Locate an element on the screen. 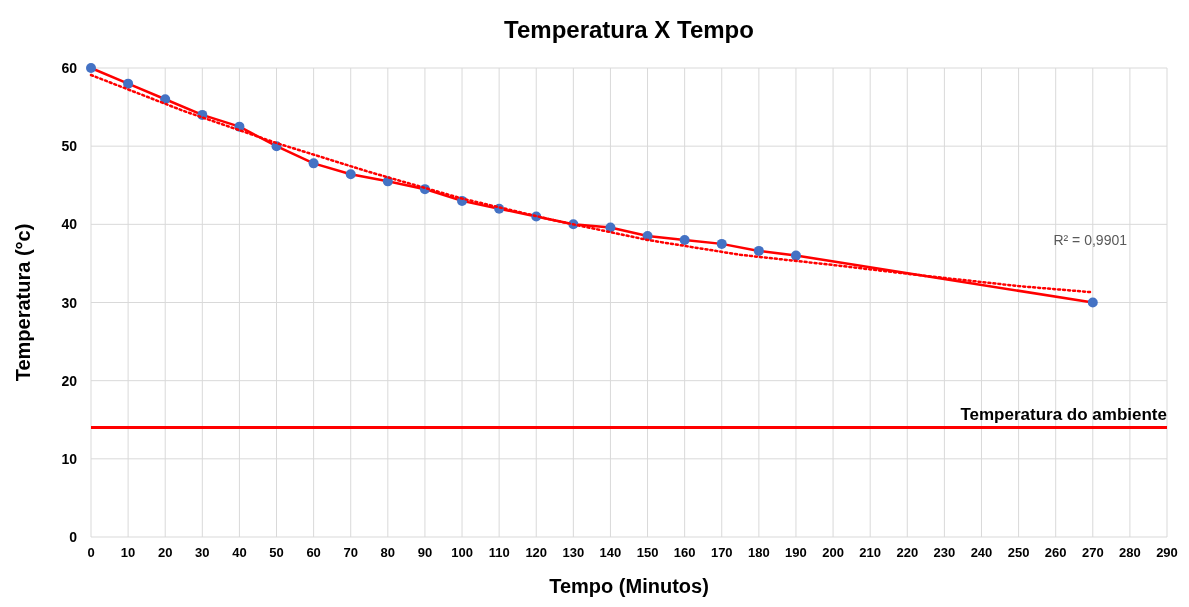  ref-line-label: Temperatura do ambiente is located at coordinates (1063, 414).